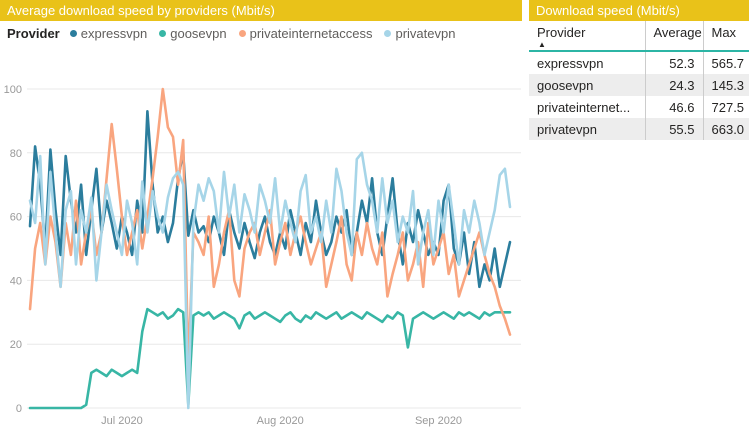  I want to click on table-title: Download speed (Mbit/s), so click(608, 10).